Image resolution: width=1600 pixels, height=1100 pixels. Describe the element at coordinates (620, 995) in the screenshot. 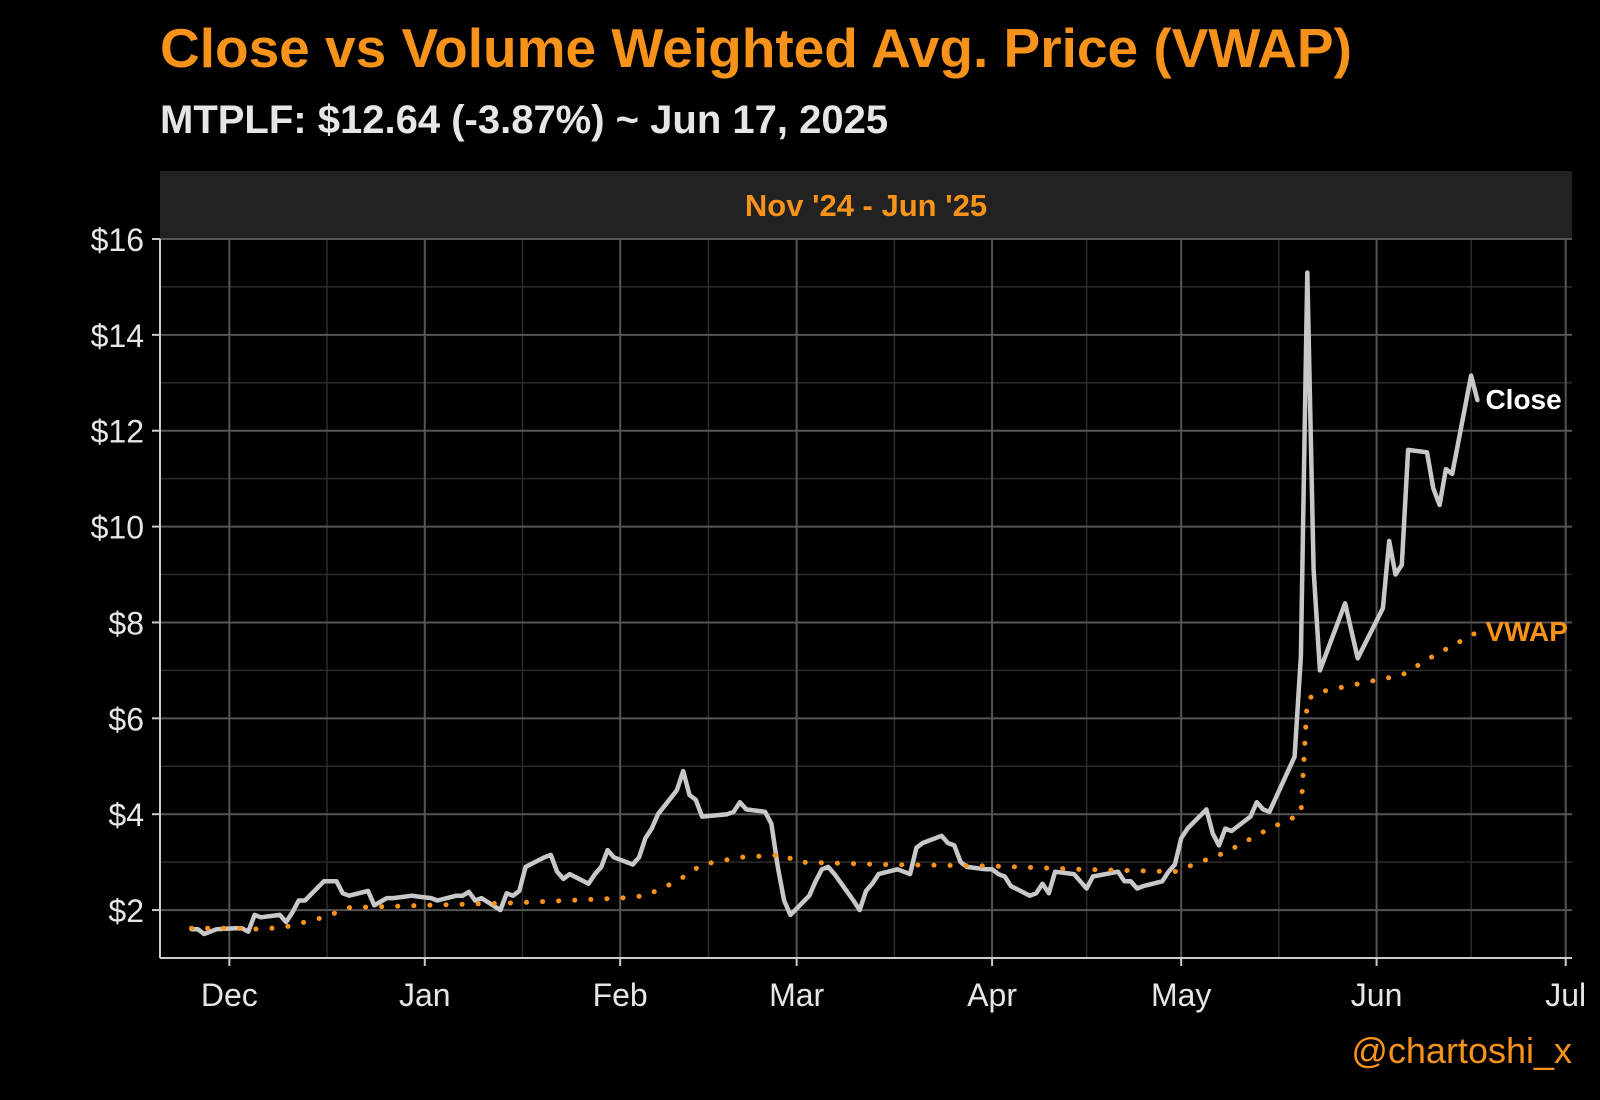

I see `x-tick-label: Feb` at that location.